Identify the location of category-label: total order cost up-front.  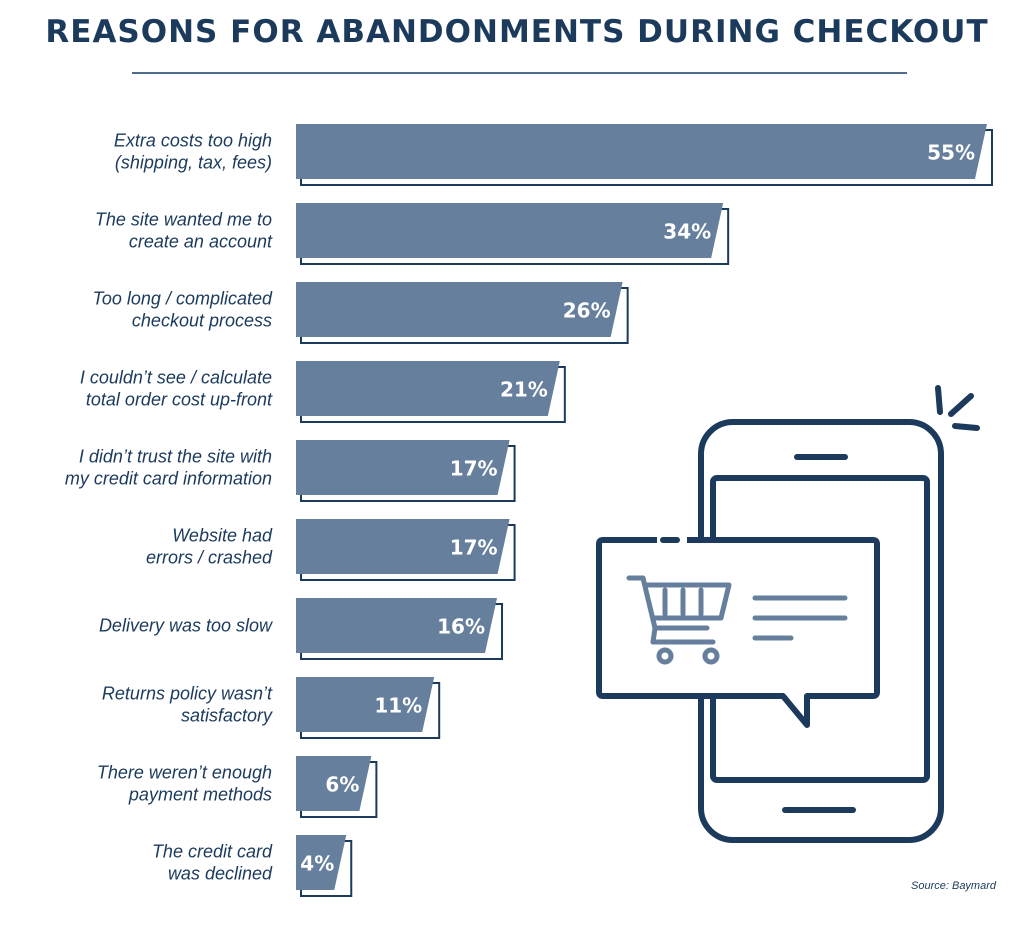
(179, 400).